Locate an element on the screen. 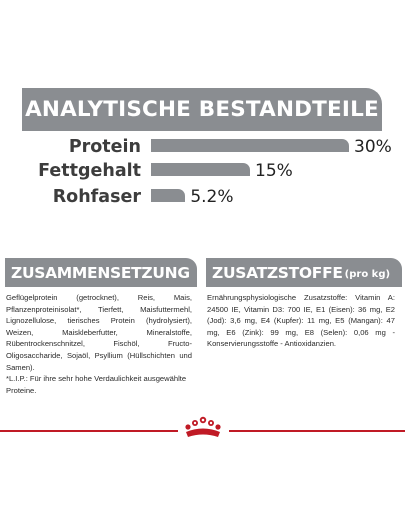 The image size is (405, 512). royal-canin-crown-icon is located at coordinates (203, 426).